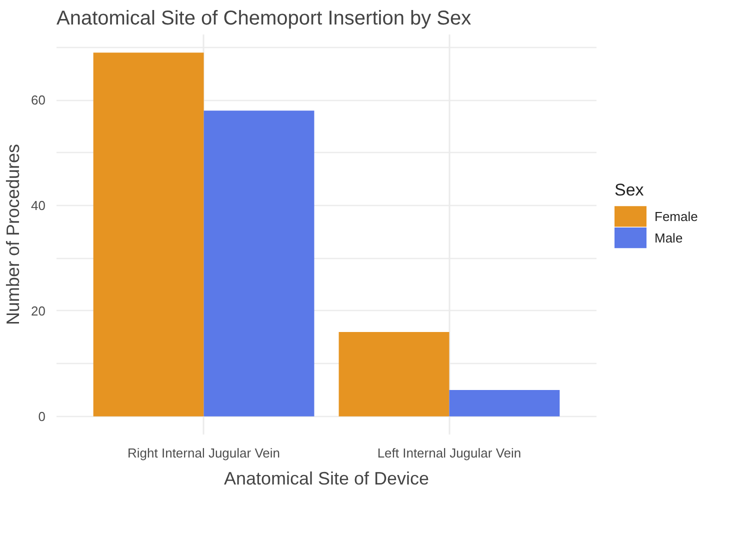 Image resolution: width=750 pixels, height=534 pixels. Describe the element at coordinates (629, 190) in the screenshot. I see `legend-title: Sex` at that location.